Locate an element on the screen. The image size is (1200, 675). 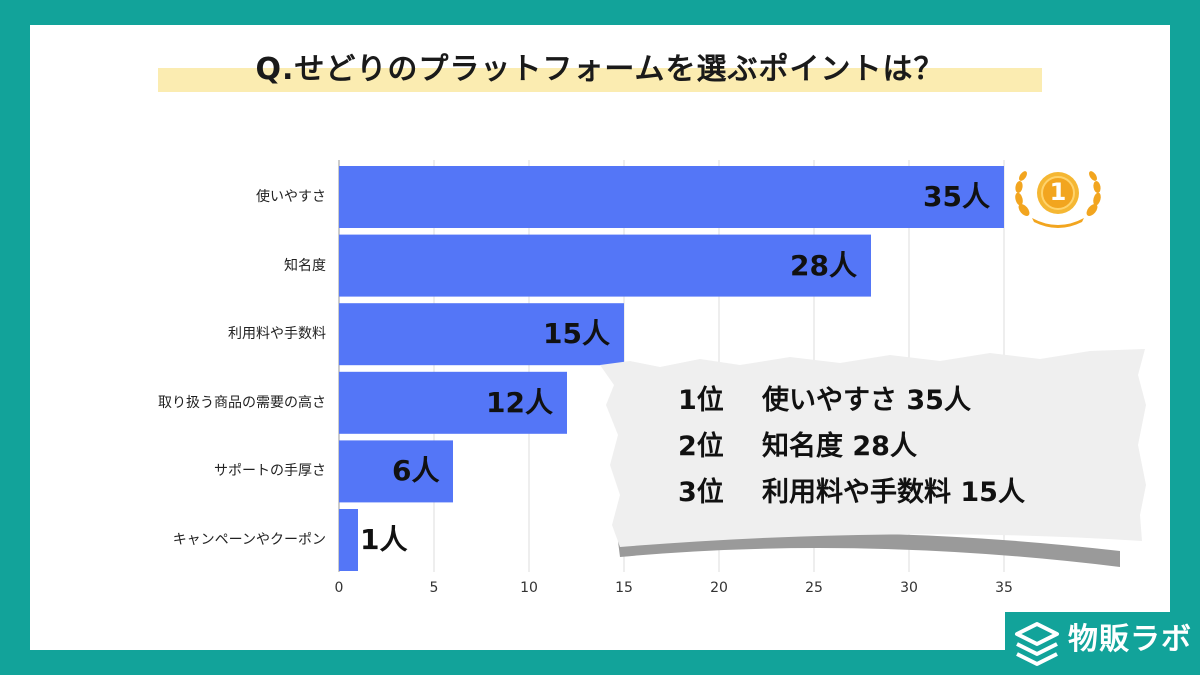
value-label: 28人 is located at coordinates (823, 265).